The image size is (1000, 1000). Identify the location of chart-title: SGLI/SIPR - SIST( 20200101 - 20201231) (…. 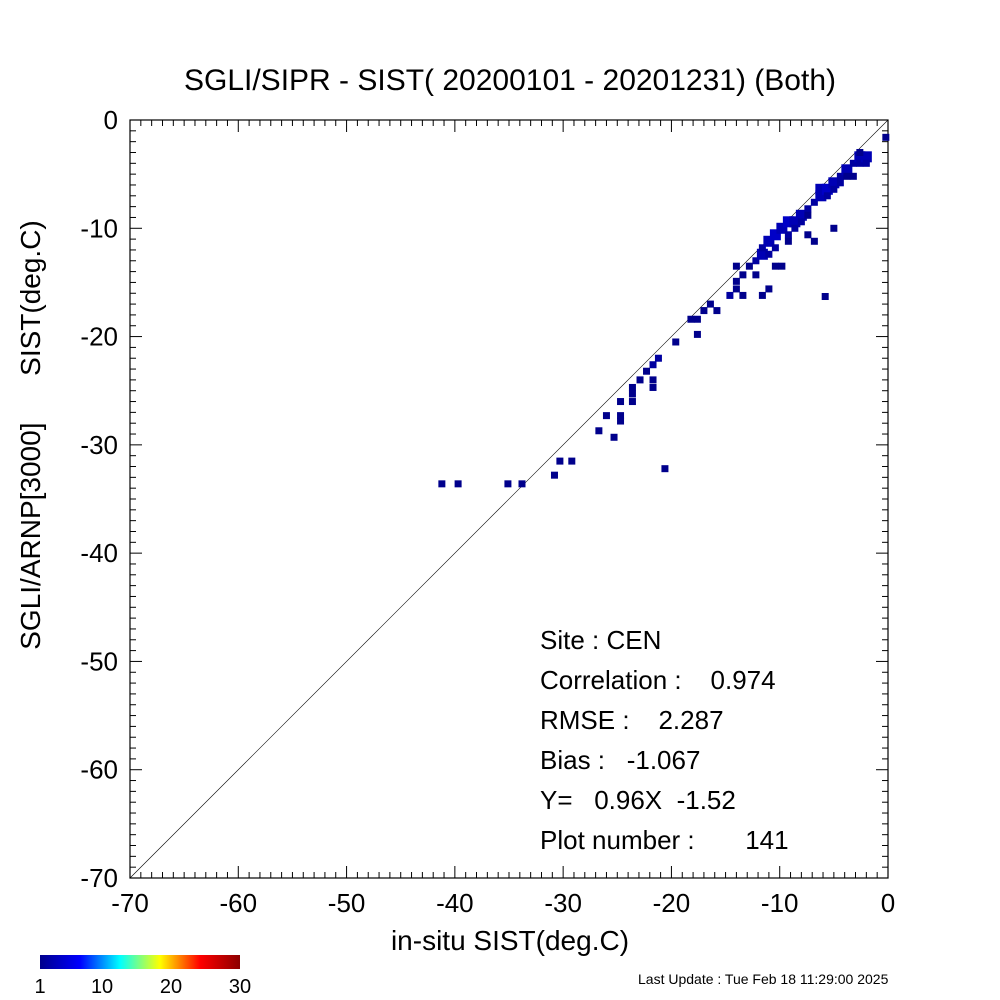
(510, 80).